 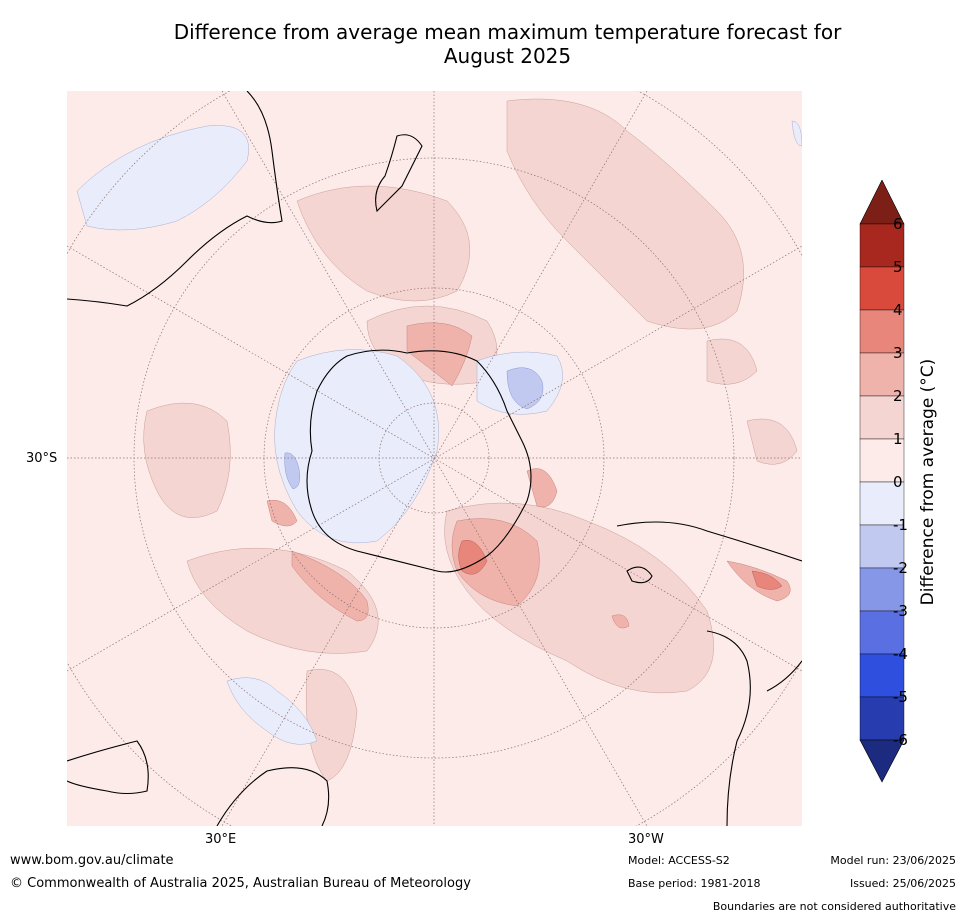 I want to click on colorbar-tick: 0, so click(x=898, y=482).